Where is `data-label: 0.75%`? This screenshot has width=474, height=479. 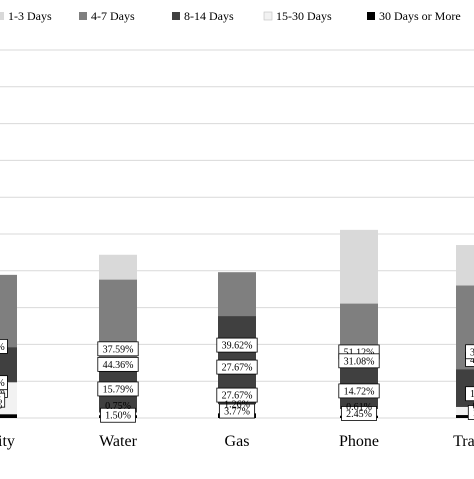
data-label: 0.75% is located at coordinates (118, 406).